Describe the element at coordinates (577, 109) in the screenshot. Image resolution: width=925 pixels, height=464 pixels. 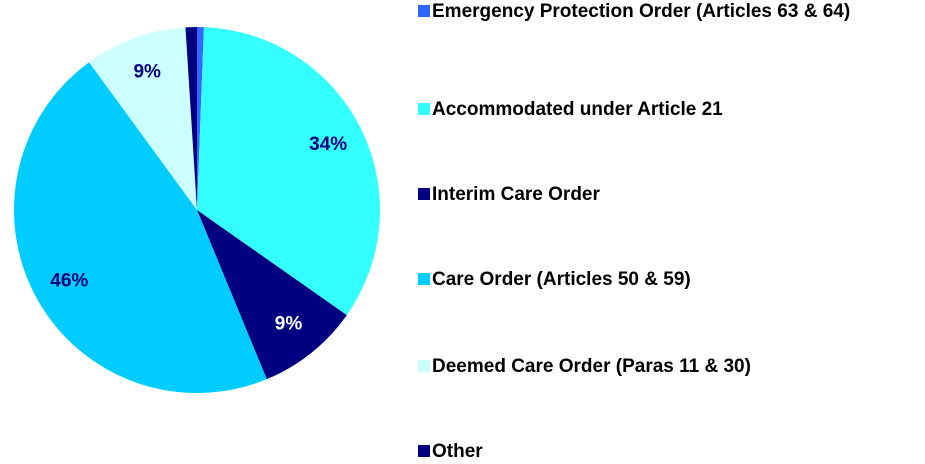
I see `legend-label: Accommodated under Article 21` at that location.